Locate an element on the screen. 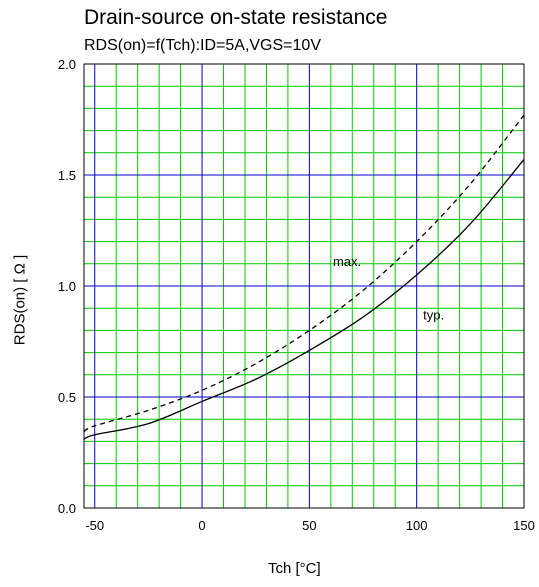 Image resolution: width=539 pixels, height=587 pixels. y-tick-label: 0.0 is located at coordinates (67, 508).